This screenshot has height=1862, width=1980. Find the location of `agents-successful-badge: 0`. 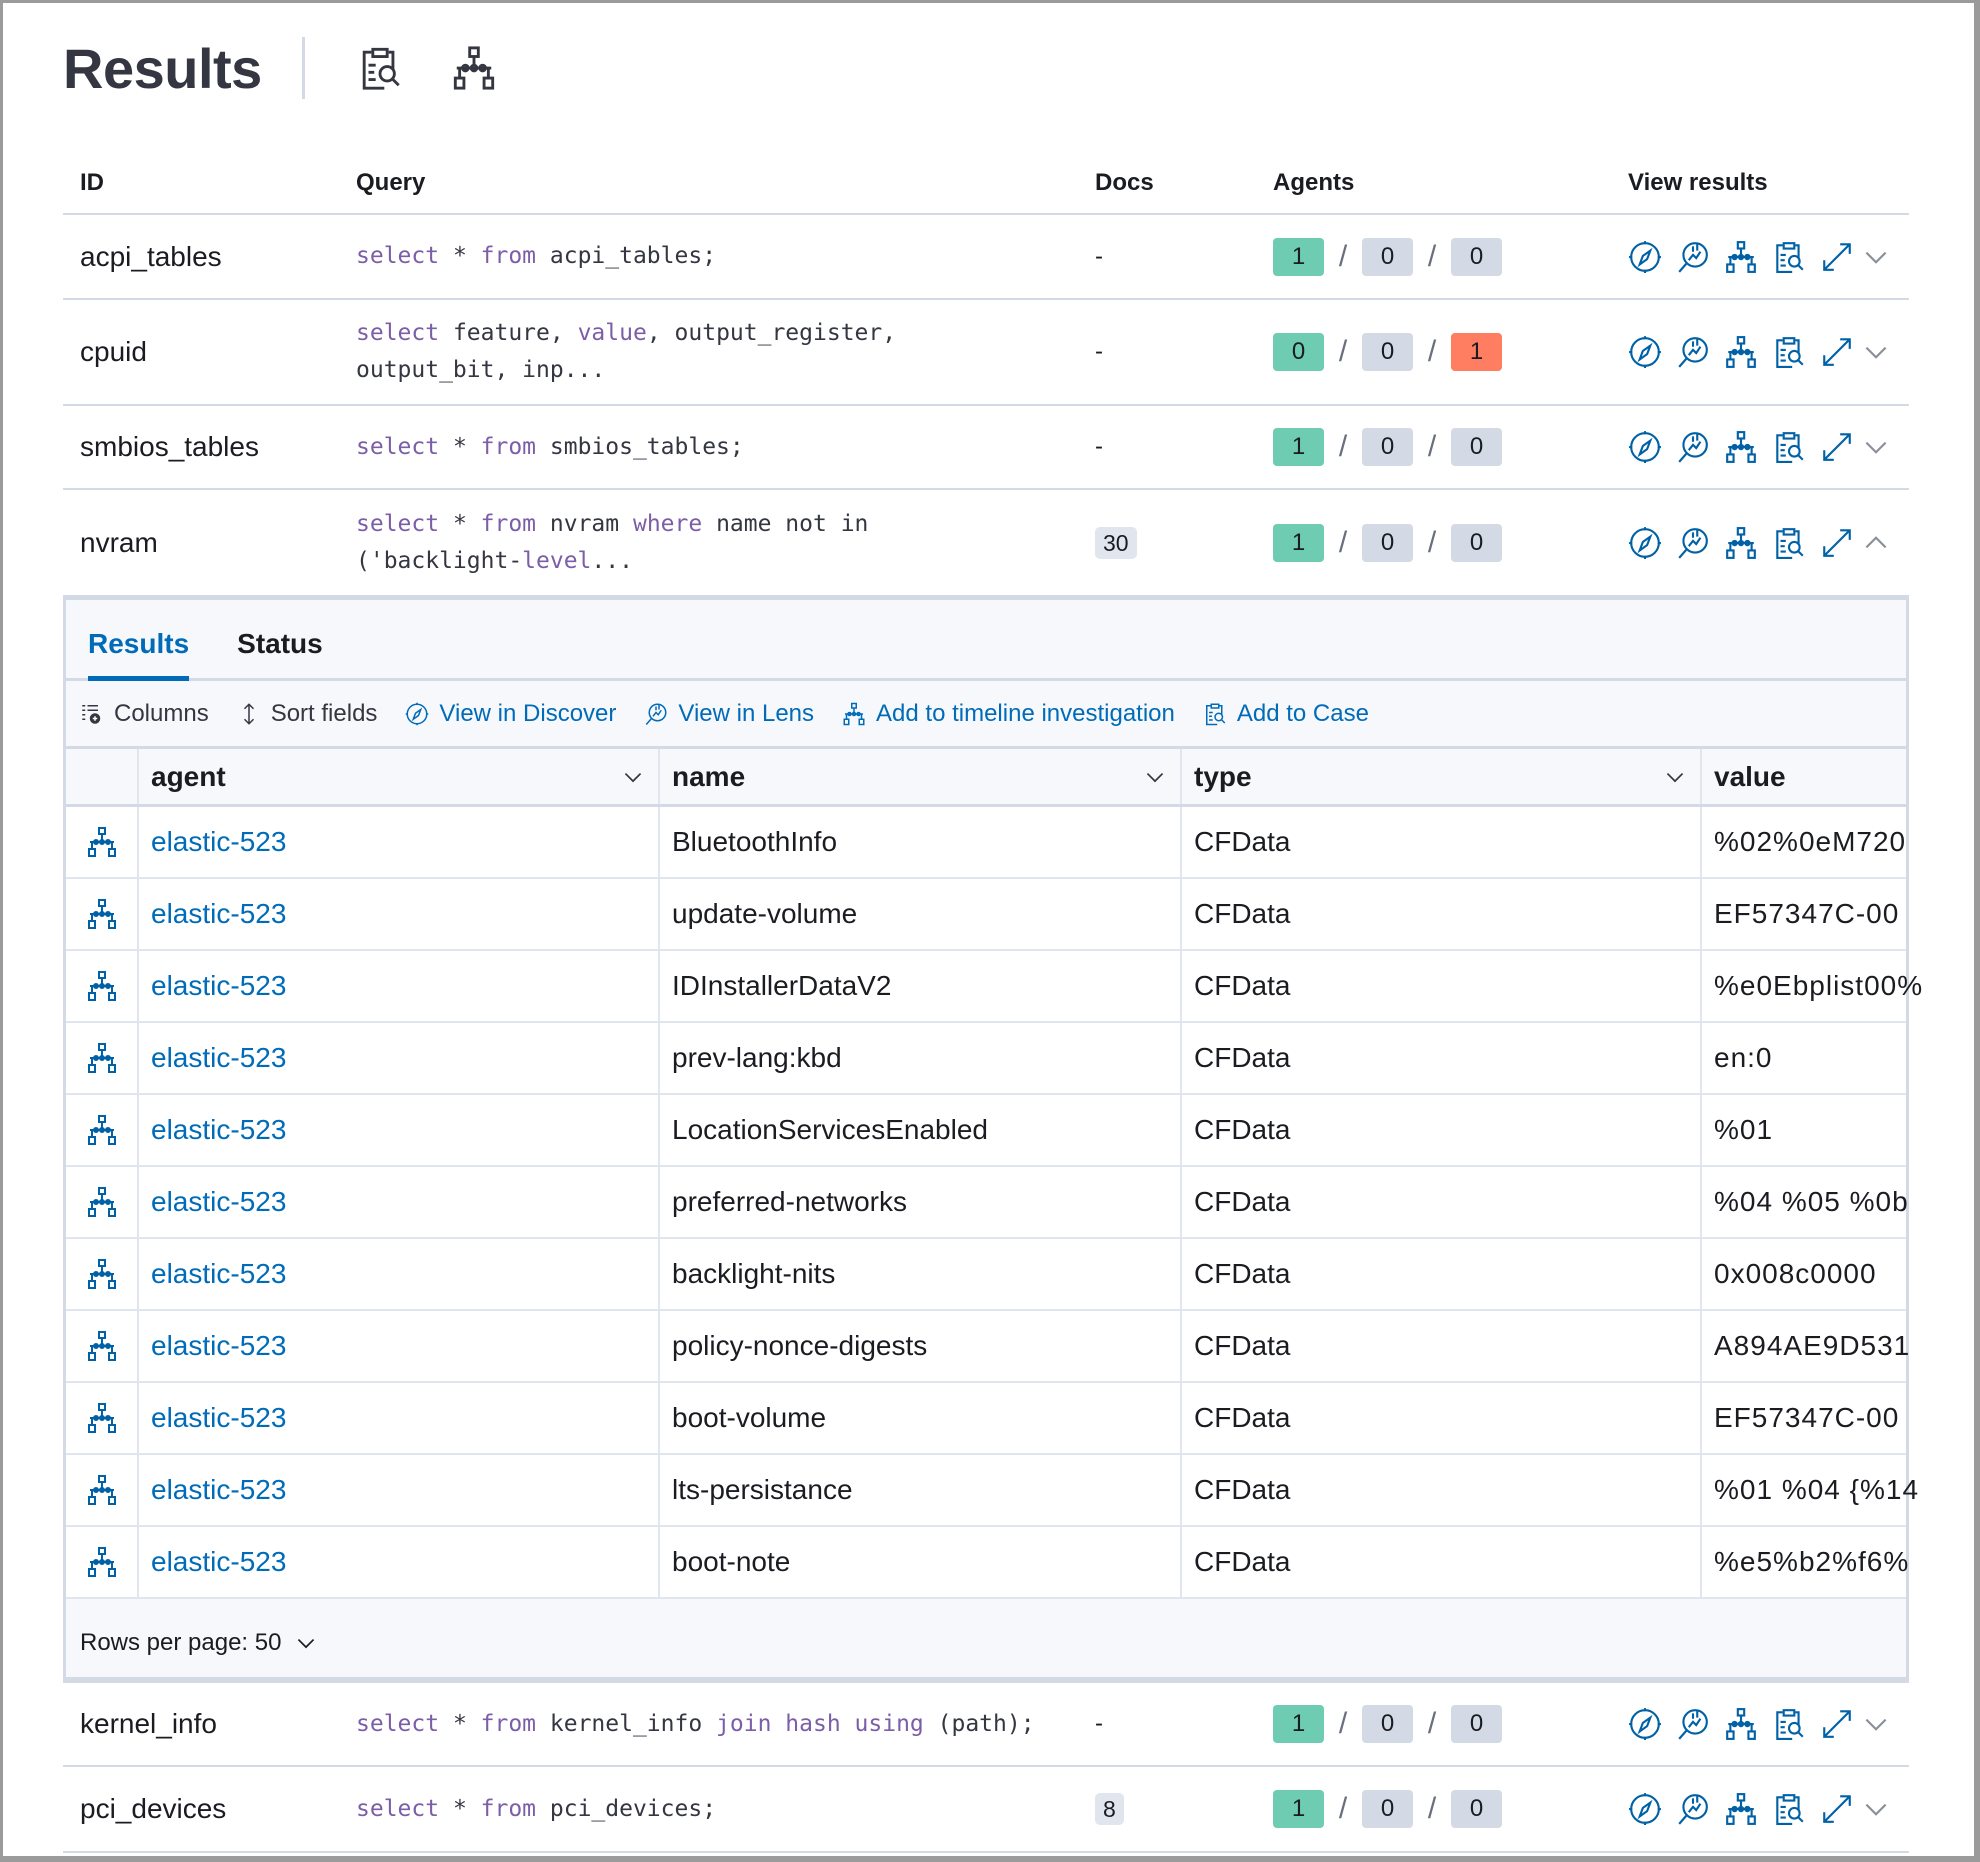

agents-successful-badge: 0 is located at coordinates (1298, 352).